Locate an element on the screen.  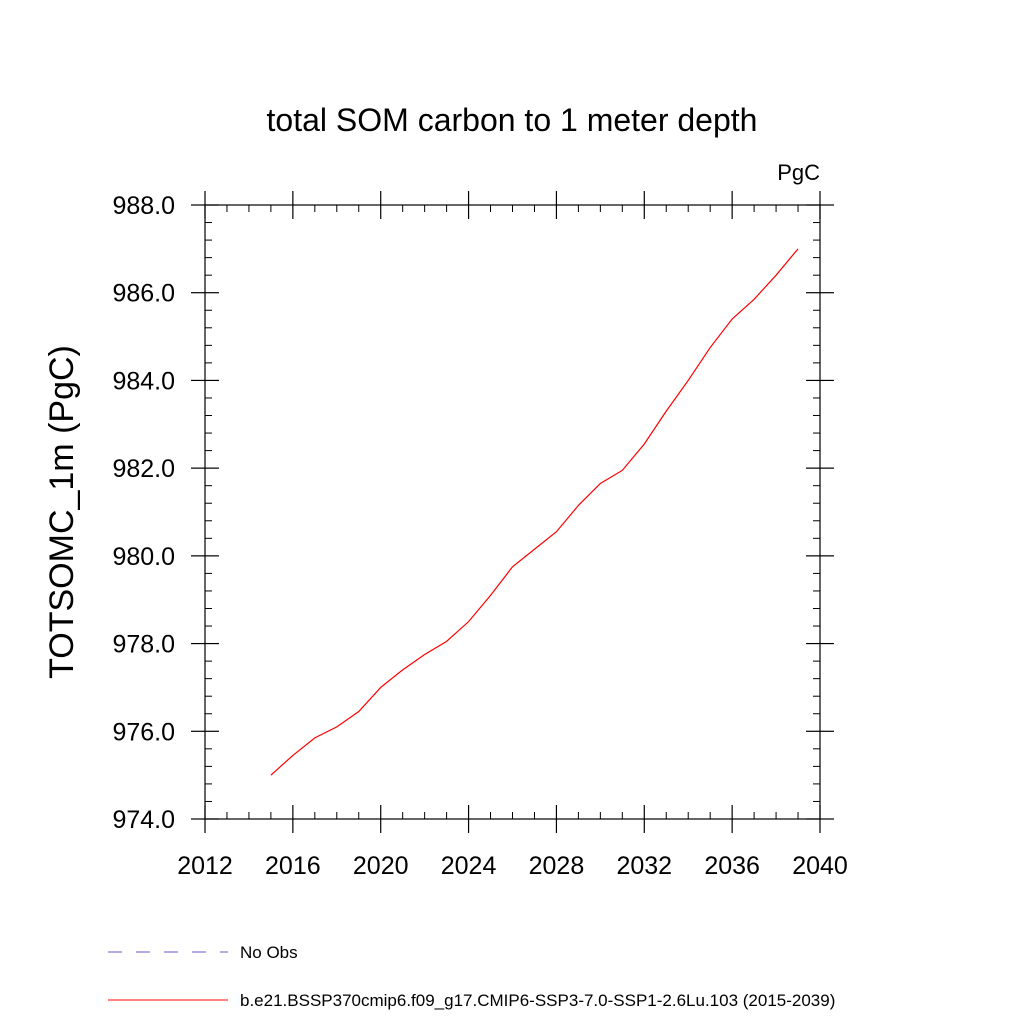
units-label: PgC is located at coordinates (798, 172).